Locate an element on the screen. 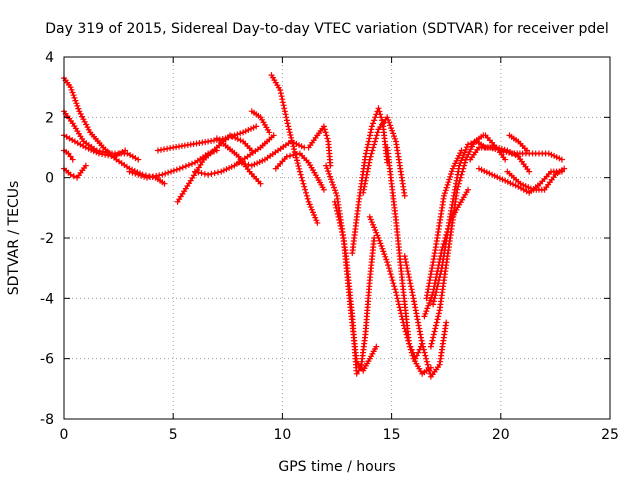 Image resolution: width=640 pixels, height=480 pixels. series-line is located at coordinates (350, 269).